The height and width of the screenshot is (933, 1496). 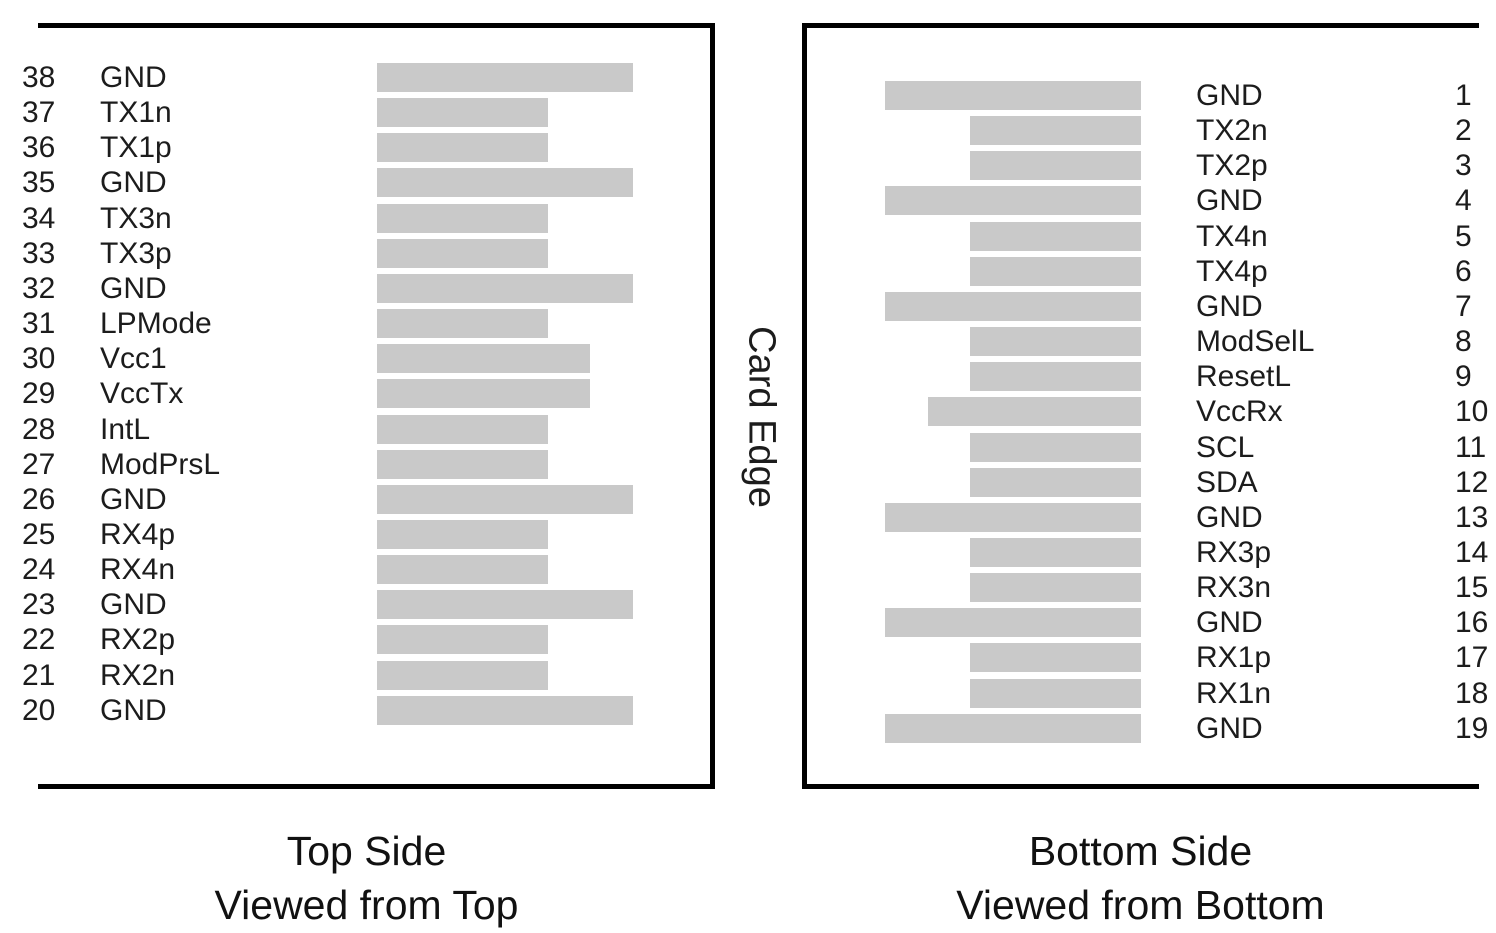 What do you see at coordinates (748, 623) in the screenshot?
I see `pin-row: 16 GND` at bounding box center [748, 623].